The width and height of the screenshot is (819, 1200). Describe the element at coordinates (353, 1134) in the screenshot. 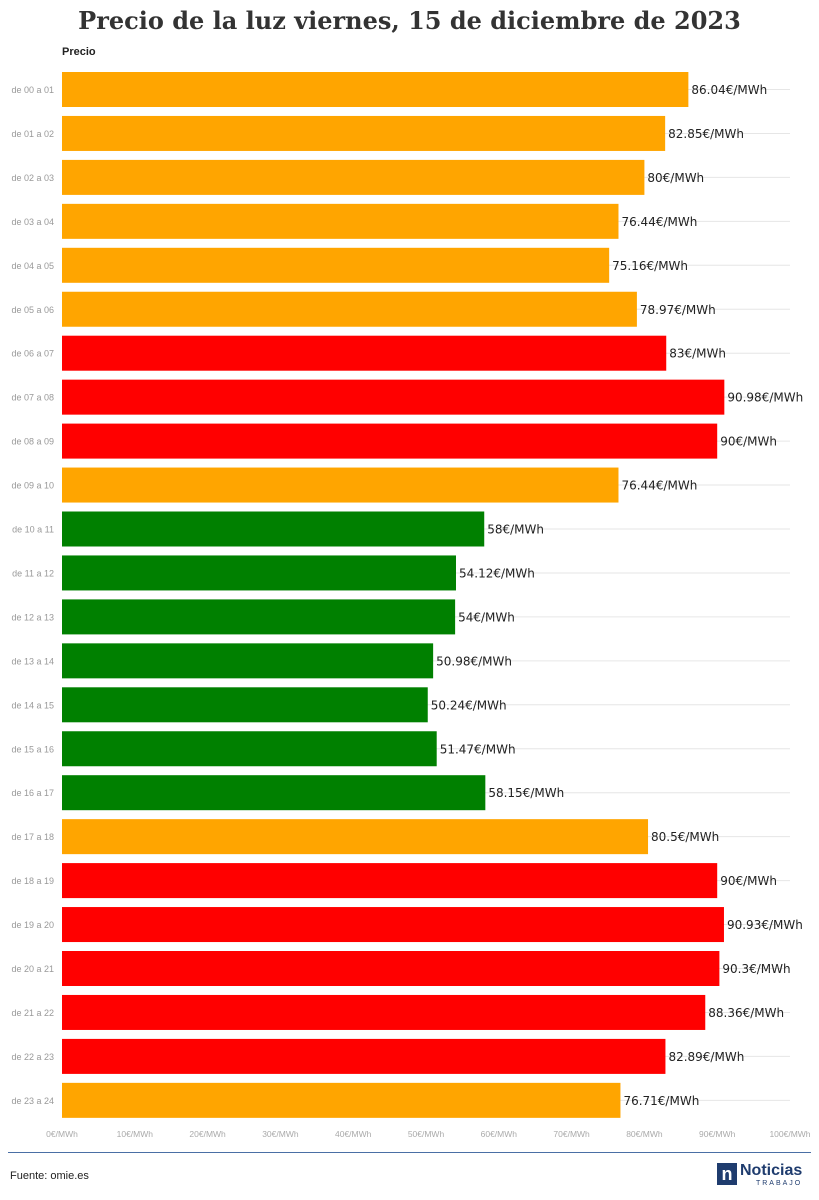

I see `x-tick-label: 40€/MWh` at that location.